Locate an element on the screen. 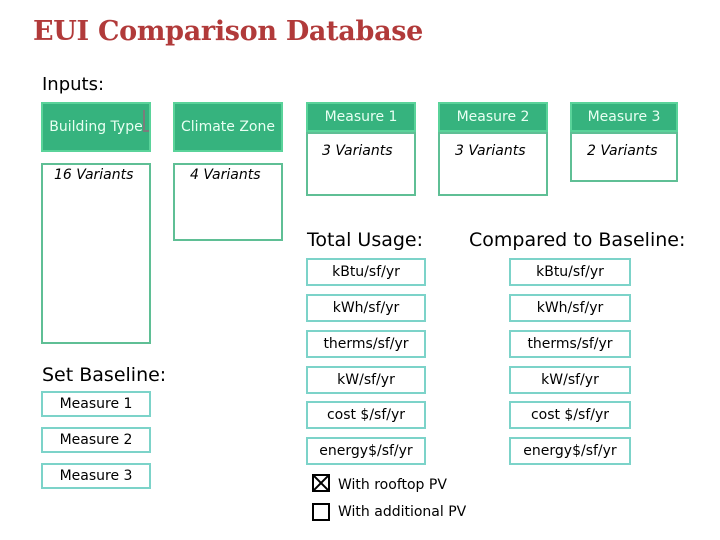  total-cost-button: cost $/sf/yr is located at coordinates (366, 415).